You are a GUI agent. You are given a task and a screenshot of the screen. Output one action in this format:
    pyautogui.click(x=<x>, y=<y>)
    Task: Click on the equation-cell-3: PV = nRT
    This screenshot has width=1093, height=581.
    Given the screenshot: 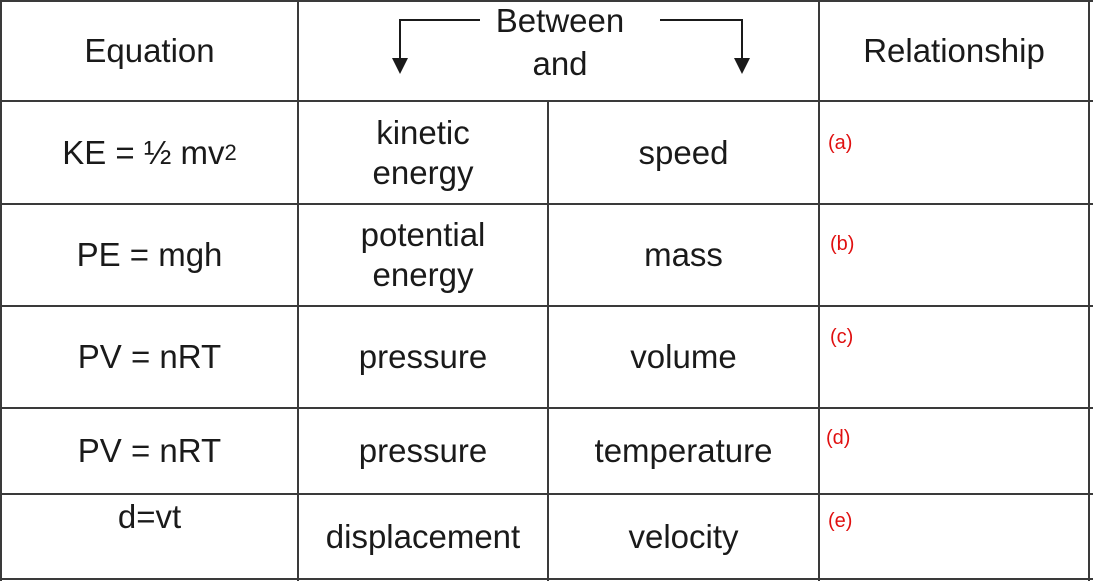 What is the action you would take?
    pyautogui.click(x=149, y=356)
    